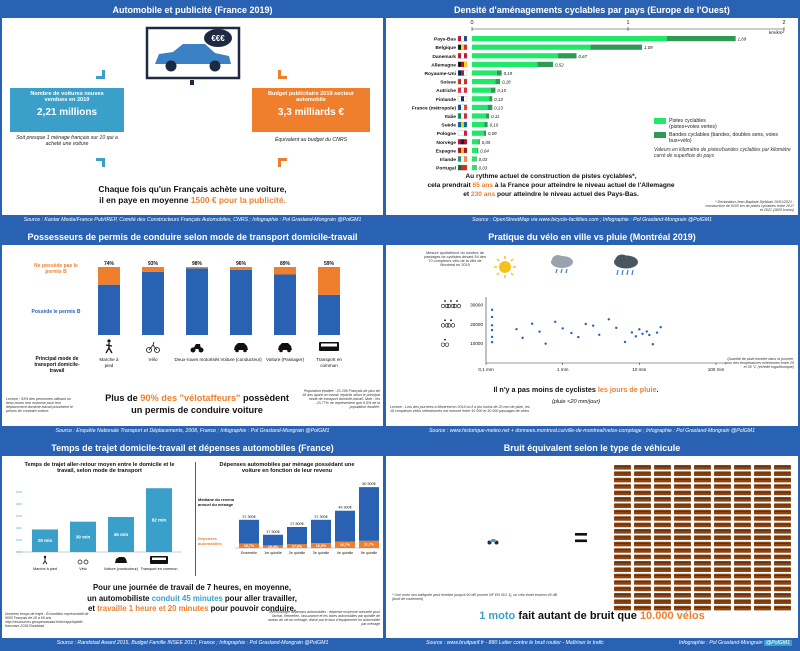 The width and height of the screenshot is (800, 651). What do you see at coordinates (492, 133) in the screenshot?
I see `bar-value-label: 0,09` at bounding box center [492, 133].